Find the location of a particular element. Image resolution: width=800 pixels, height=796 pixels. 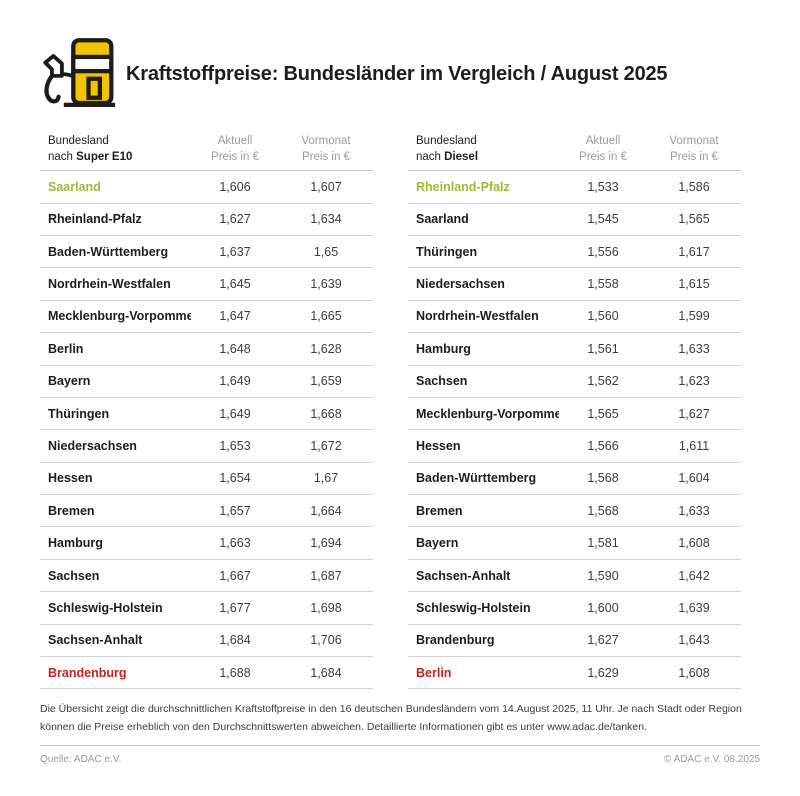

vormonat-price: 1,67 is located at coordinates (326, 478).